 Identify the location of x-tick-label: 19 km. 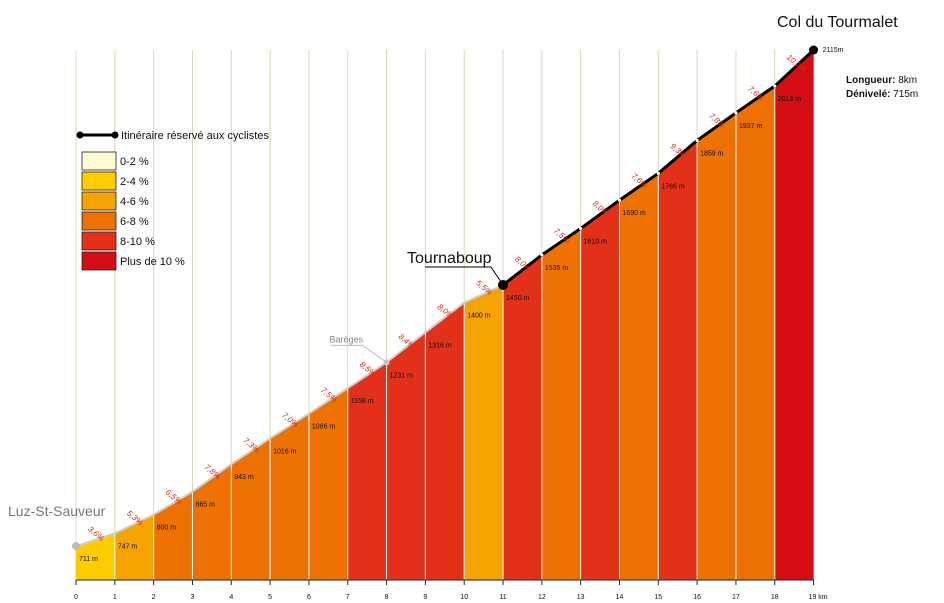
(818, 597).